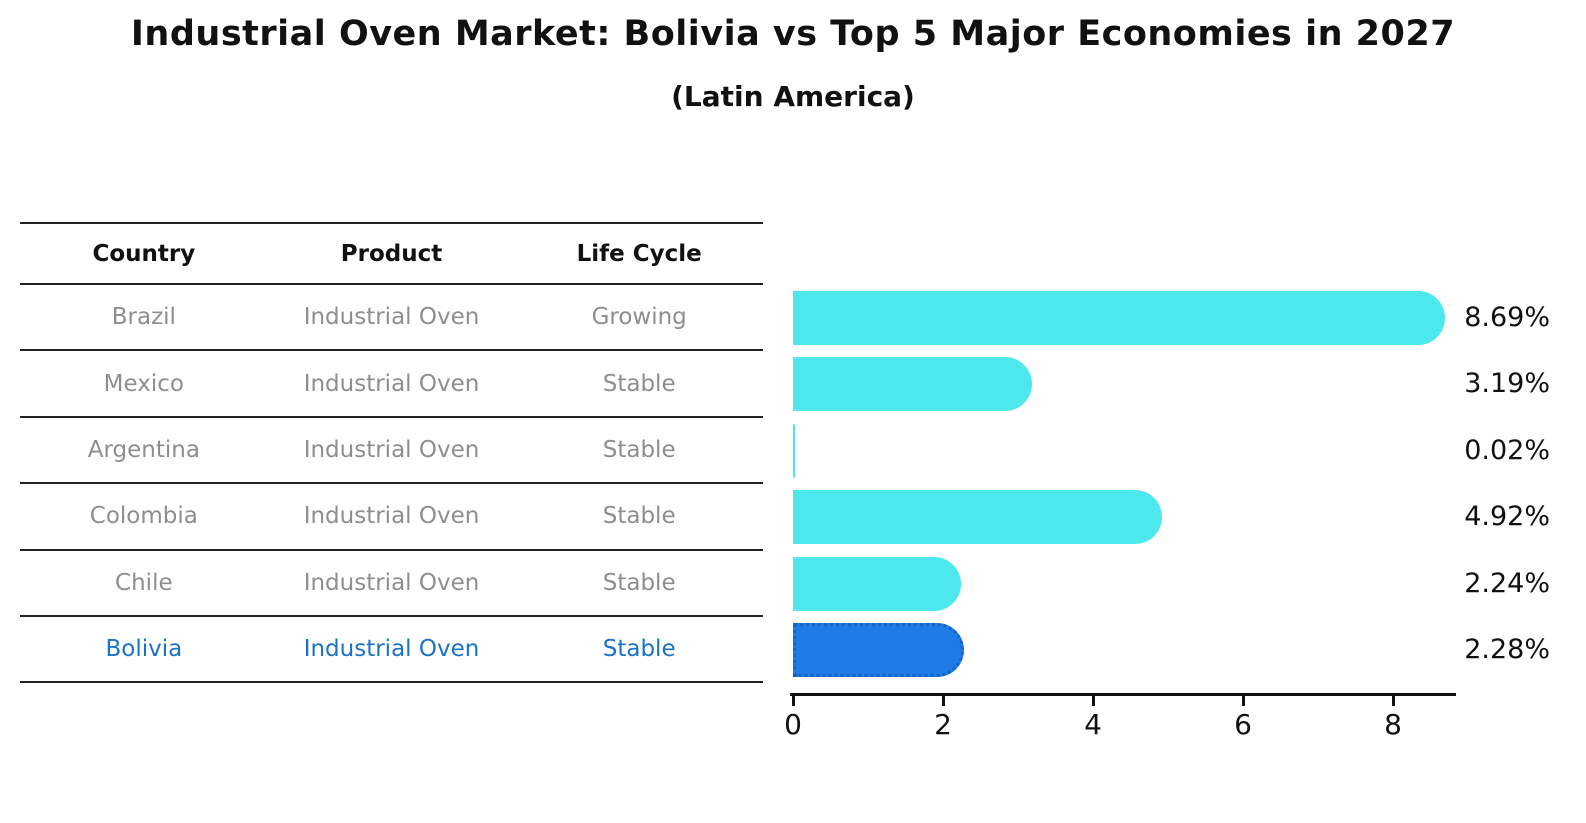 The height and width of the screenshot is (823, 1586). Describe the element at coordinates (1507, 317) in the screenshot. I see `value-label-brazil: 8.69%` at that location.